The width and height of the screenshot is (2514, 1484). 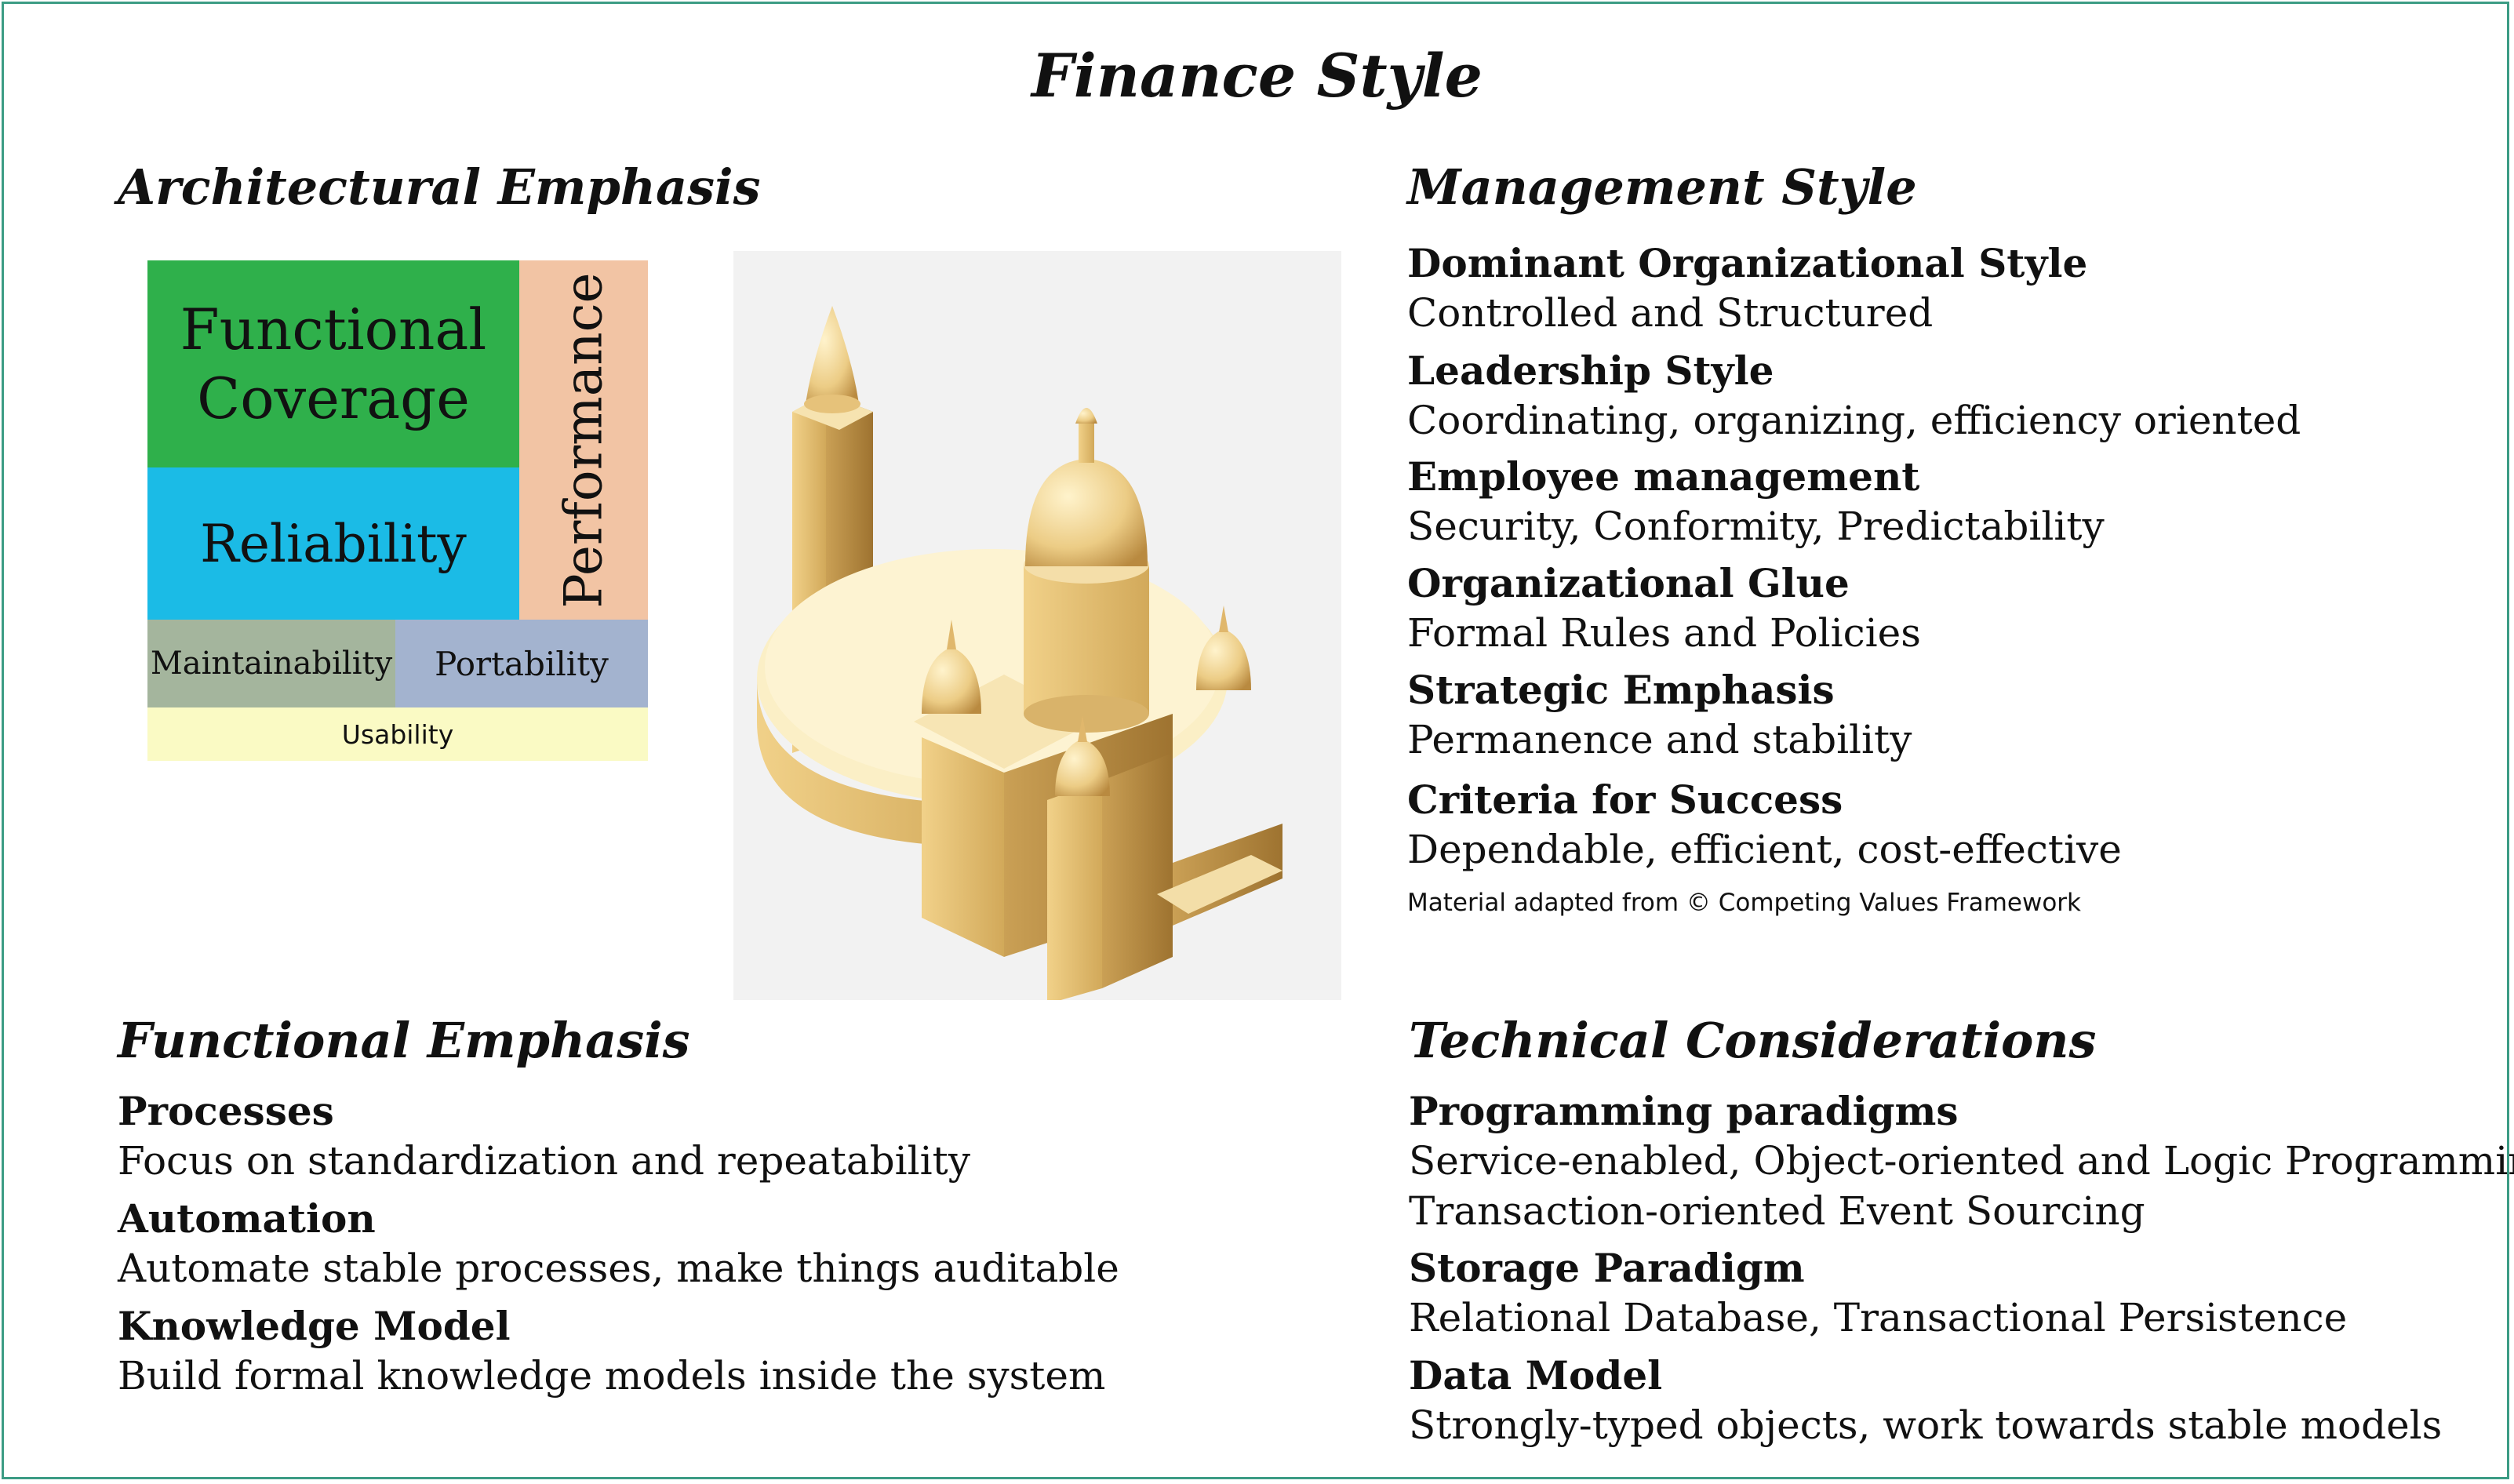 I want to click on item-value: Dependable, efficient, cost-effective, so click(x=1765, y=849).